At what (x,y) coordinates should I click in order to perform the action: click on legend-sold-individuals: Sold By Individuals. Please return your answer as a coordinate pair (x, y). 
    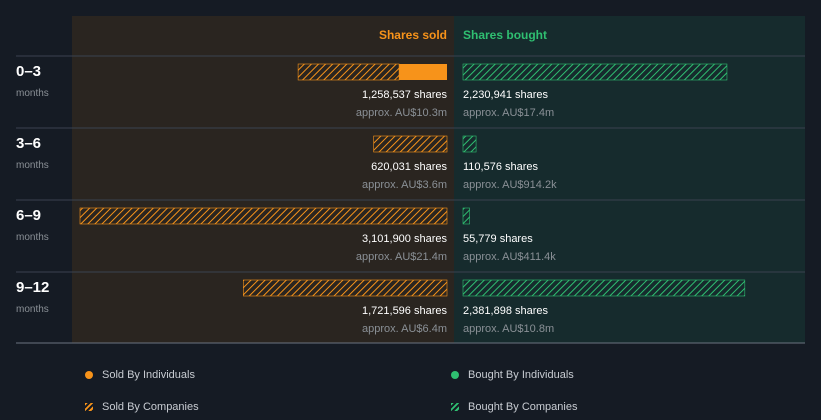
    Looking at the image, I should click on (140, 375).